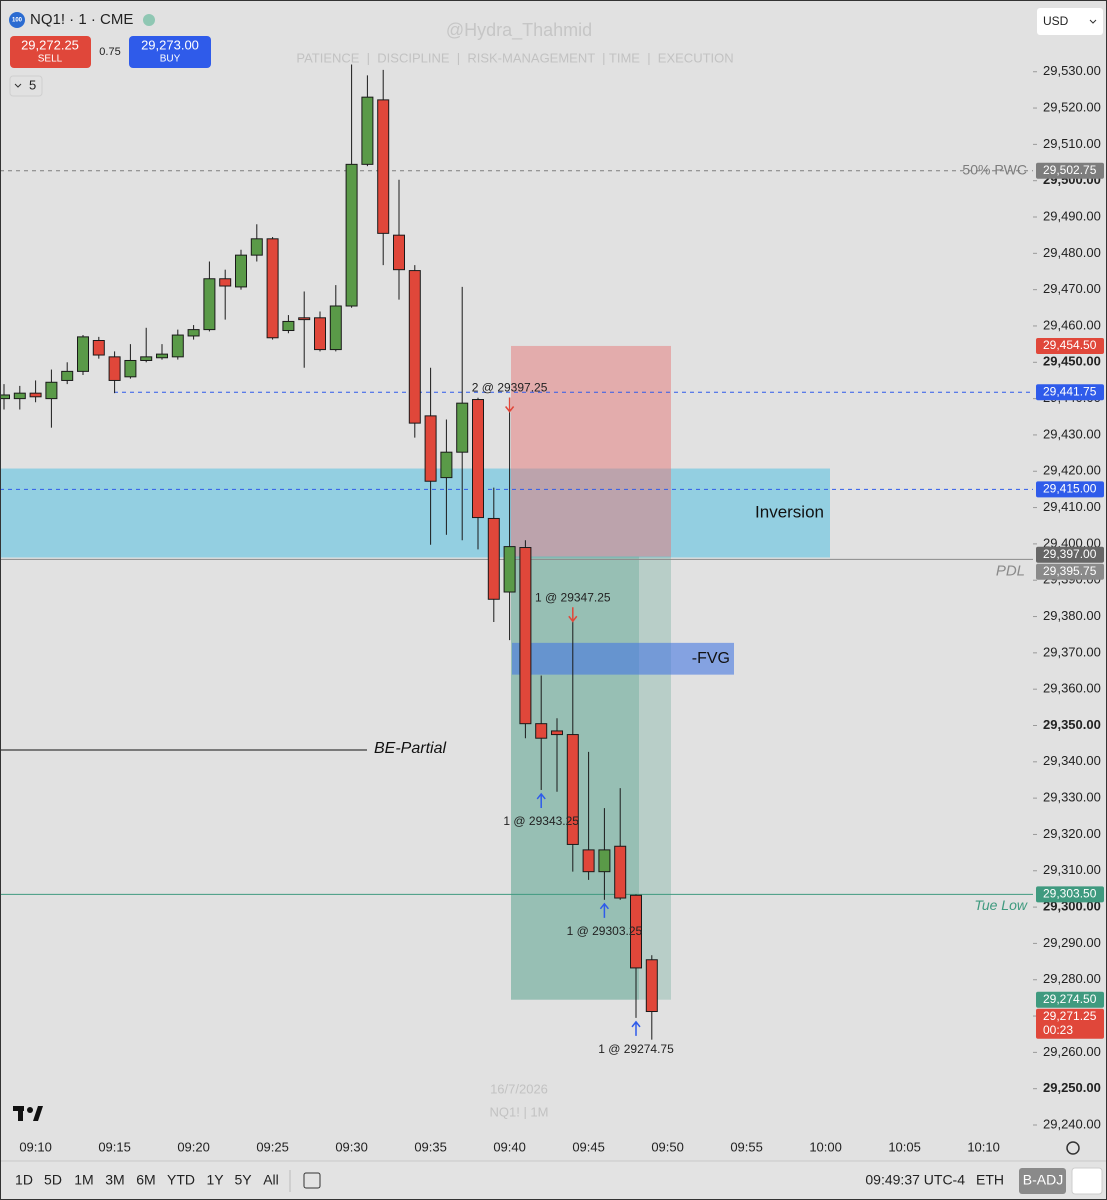 This screenshot has width=1107, height=1200. I want to click on price-badge-label: 29,303.50, so click(1070, 894).